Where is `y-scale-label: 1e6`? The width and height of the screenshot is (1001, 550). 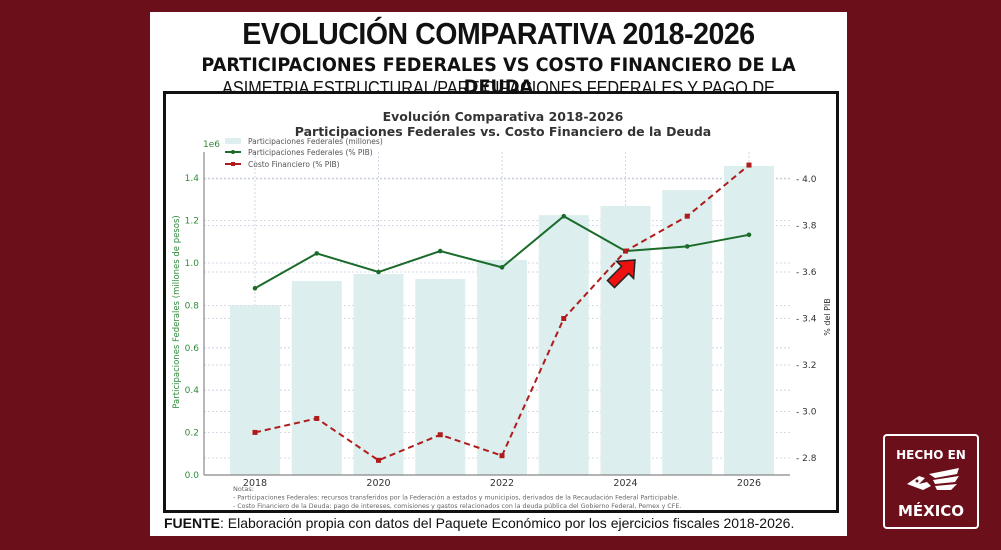
y-scale-label: 1e6 is located at coordinates (211, 145).